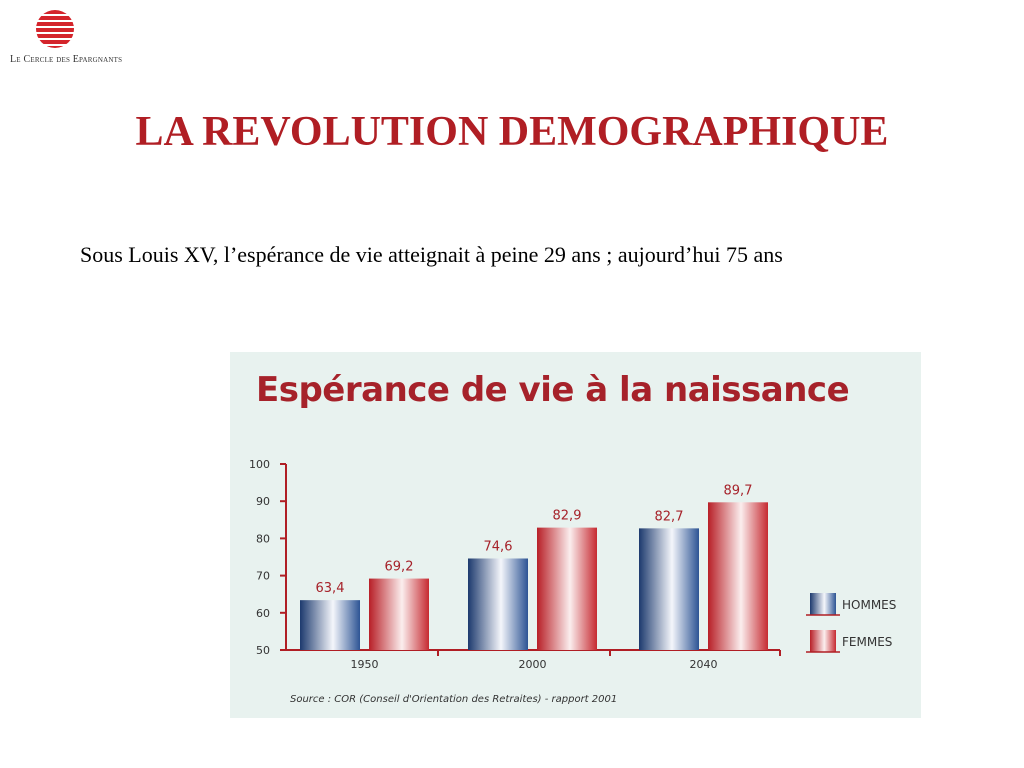 The image size is (1024, 768). Describe the element at coordinates (567, 588) in the screenshot. I see `bar-femmes-2000` at that location.